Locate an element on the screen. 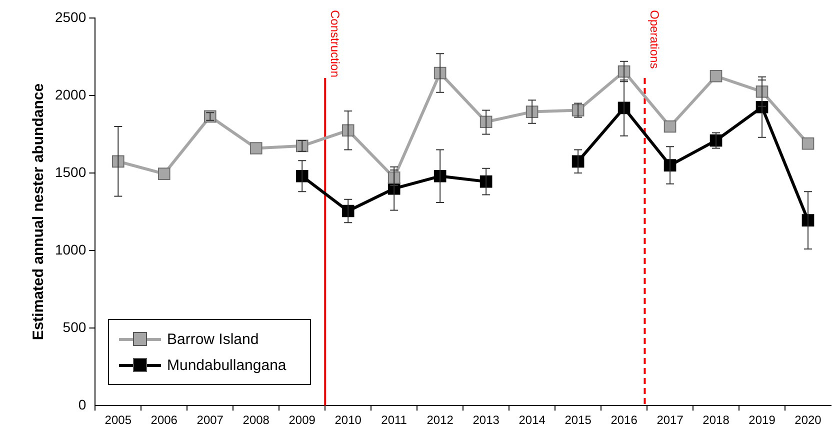  y-tick-label: 1000 is located at coordinates (70, 249).